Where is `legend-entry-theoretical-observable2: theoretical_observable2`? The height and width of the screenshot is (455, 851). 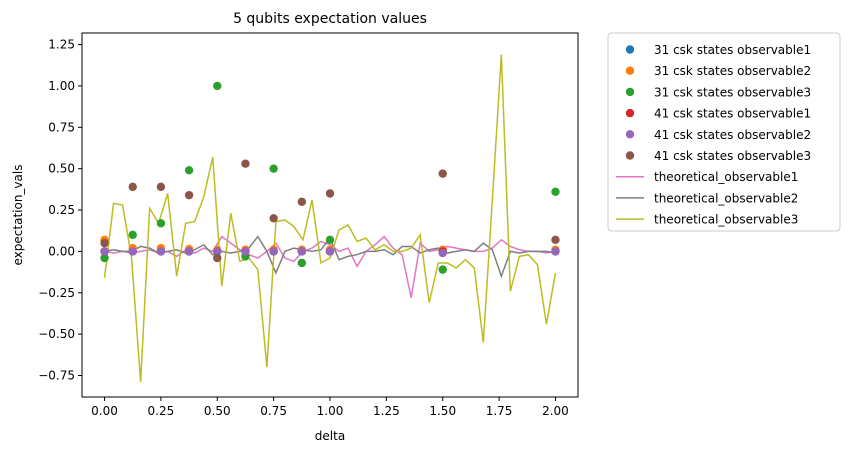 legend-entry-theoretical-observable2: theoretical_observable2 is located at coordinates (707, 198).